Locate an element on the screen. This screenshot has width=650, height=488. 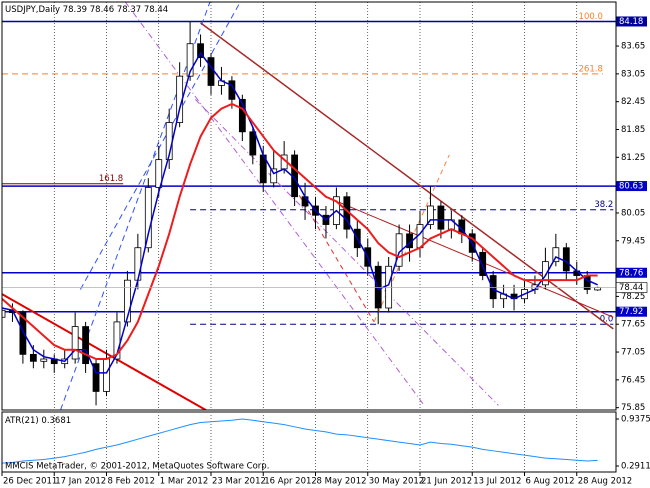
y-tick-label: 83.05 is located at coordinates (633, 74).